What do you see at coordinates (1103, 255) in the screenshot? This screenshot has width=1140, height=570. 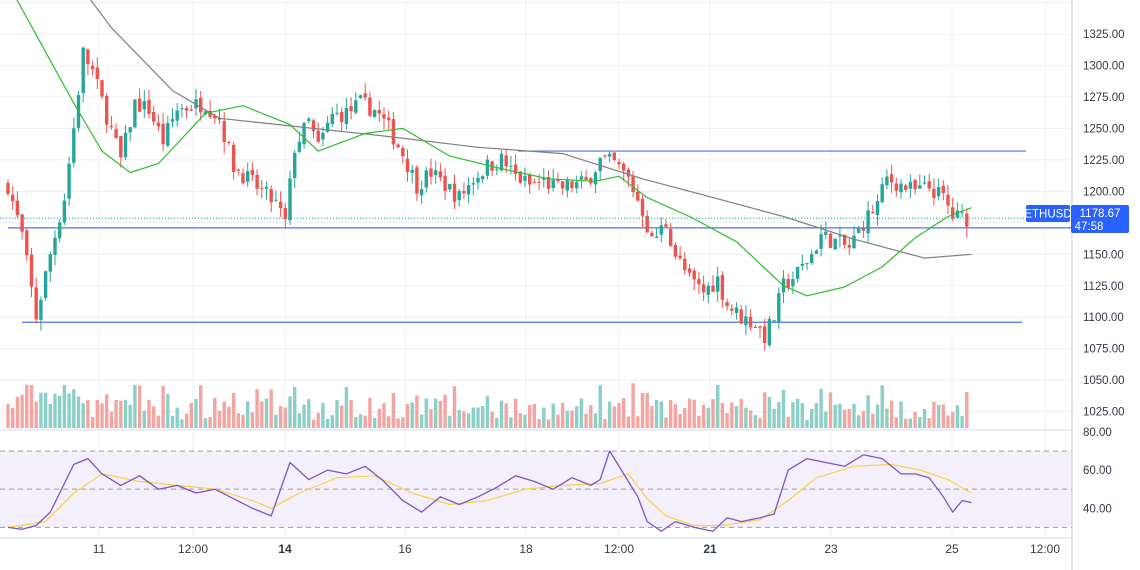 I see `price-tick-label: 1150.00` at bounding box center [1103, 255].